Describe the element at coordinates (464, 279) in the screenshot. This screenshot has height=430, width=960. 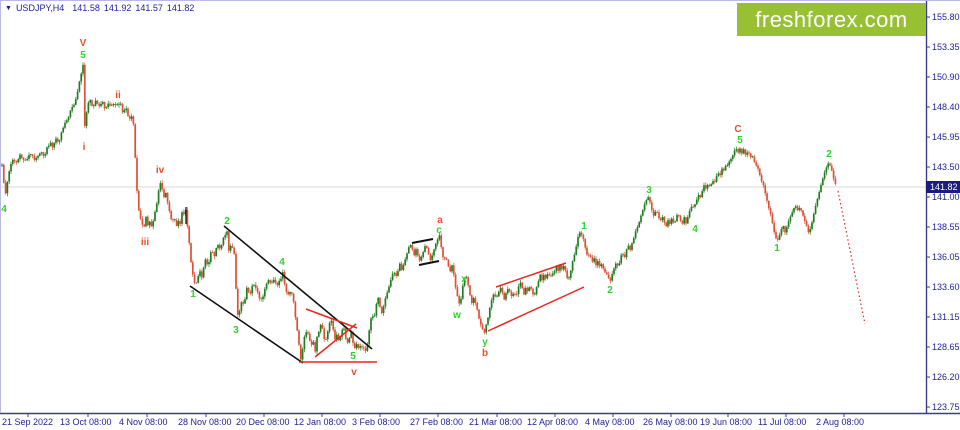
I see `wave-label-x: x` at that location.